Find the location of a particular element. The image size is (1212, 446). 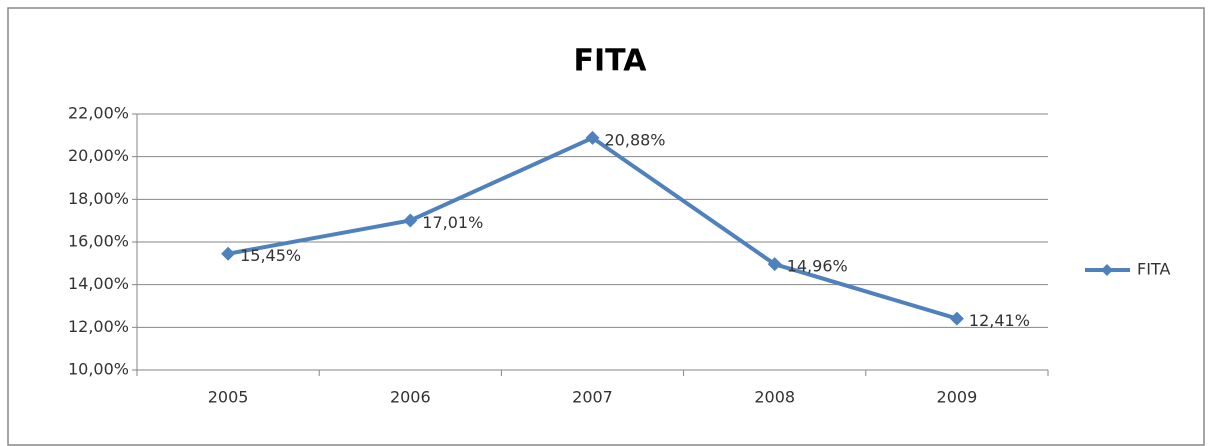

x-tick-label: 2007 is located at coordinates (592, 397).